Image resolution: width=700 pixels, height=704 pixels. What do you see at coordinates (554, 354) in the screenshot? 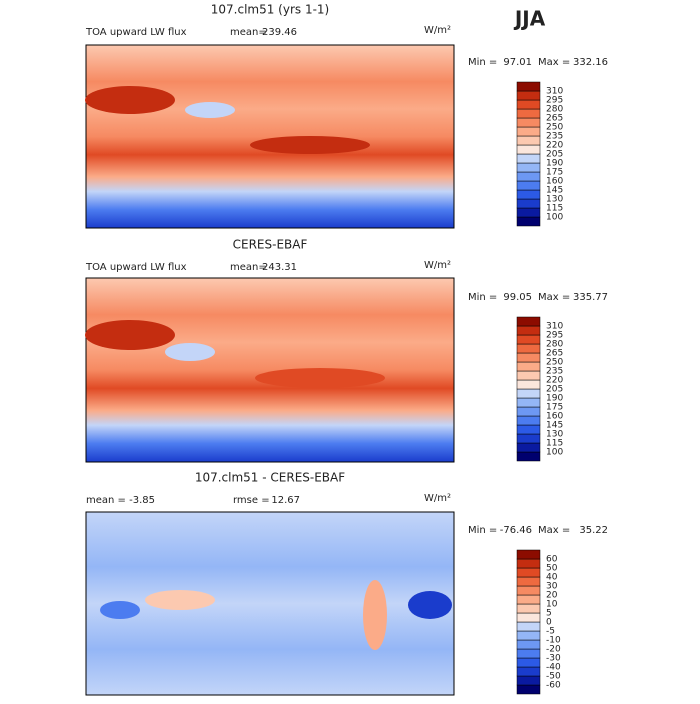
I see `colorbar-label: 265` at bounding box center [554, 354].